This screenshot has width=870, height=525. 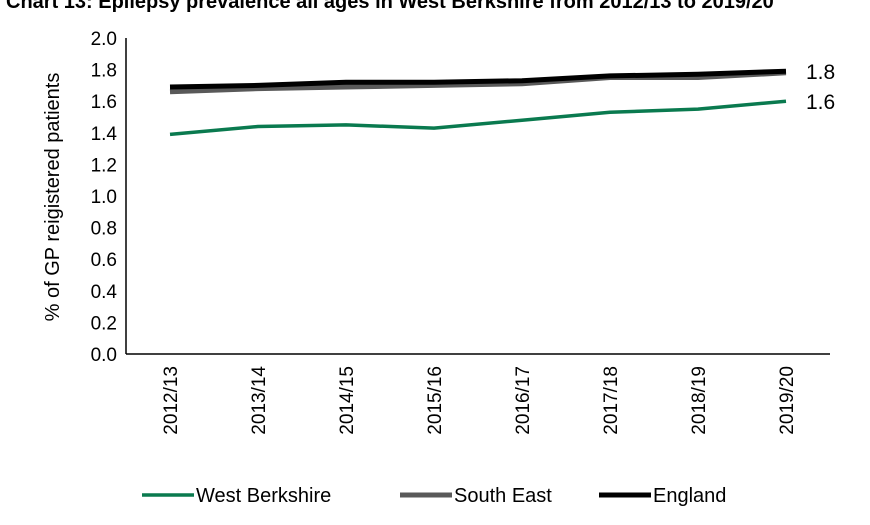 What do you see at coordinates (171, 400) in the screenshot?
I see `x-tick-label: 2012/13` at bounding box center [171, 400].